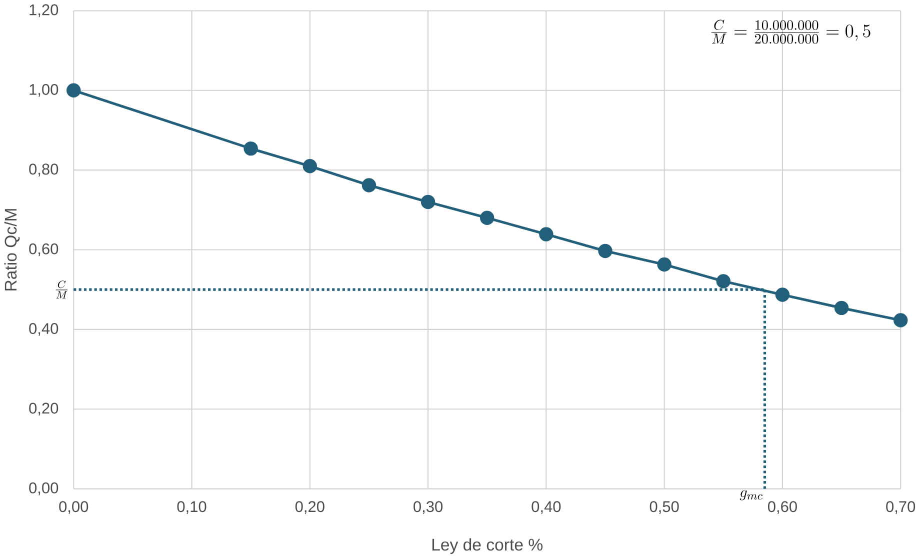  I want to click on x-tick-label: 0,50, so click(664, 507).